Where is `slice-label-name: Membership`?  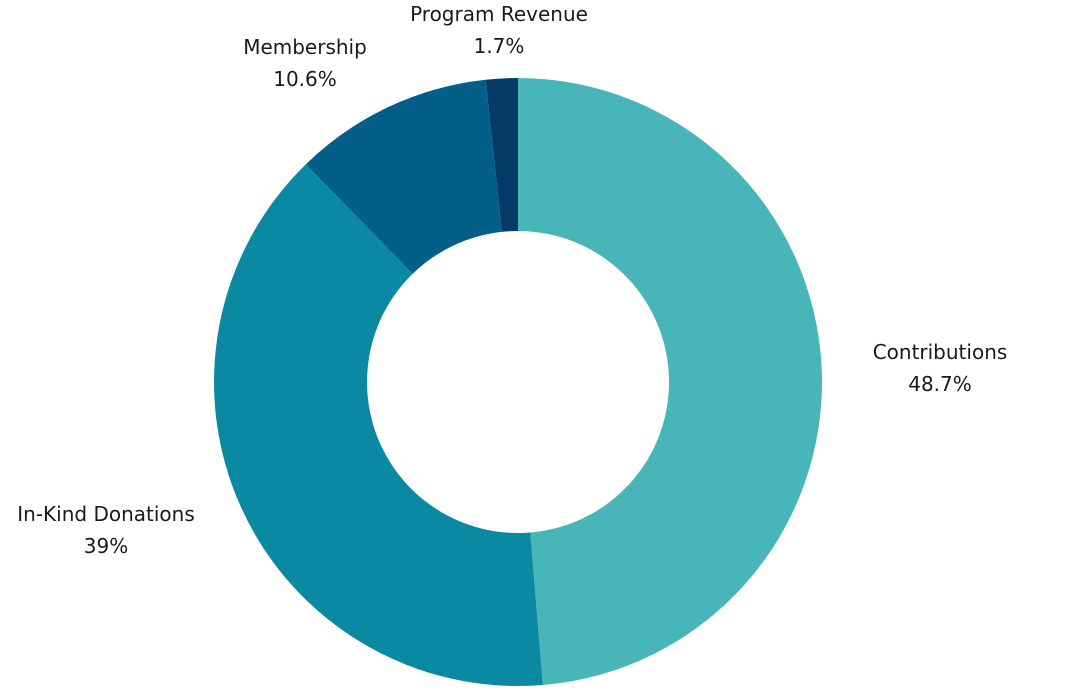 slice-label-name: Membership is located at coordinates (305, 47).